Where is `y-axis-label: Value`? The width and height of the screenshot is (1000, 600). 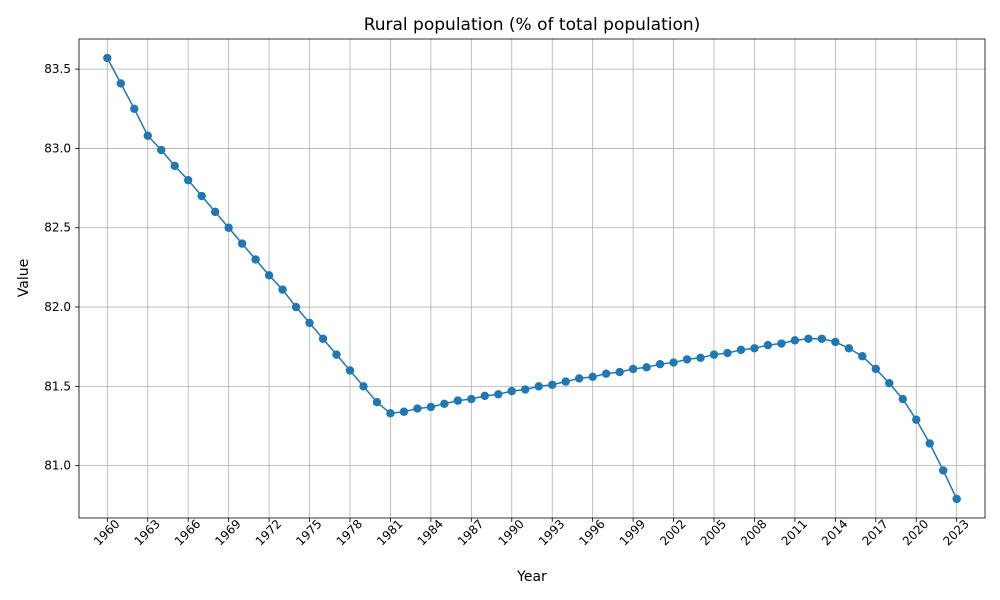 y-axis-label: Value is located at coordinates (24, 278).